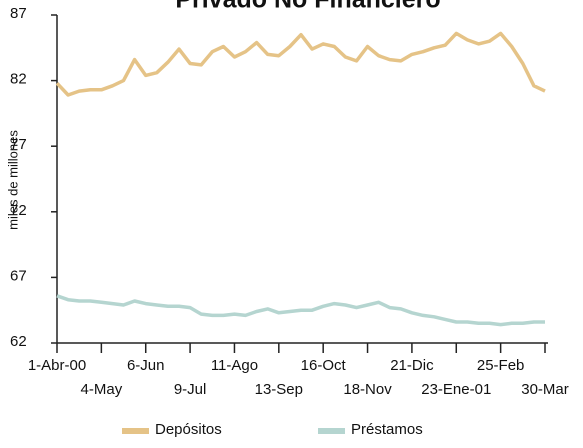  I want to click on x-tick-label: 11-Ago, so click(234, 365).